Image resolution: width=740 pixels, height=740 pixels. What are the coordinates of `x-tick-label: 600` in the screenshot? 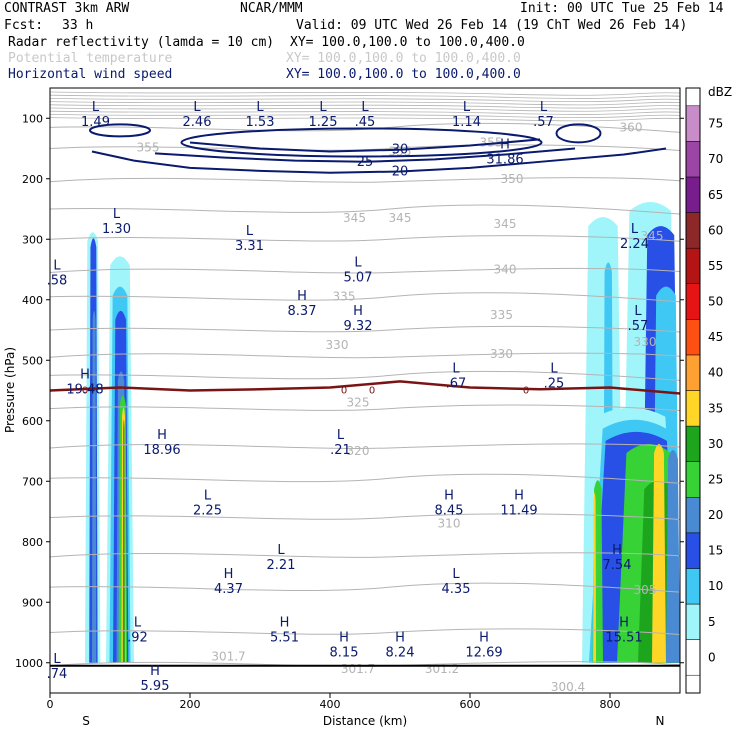 It's located at (470, 704).